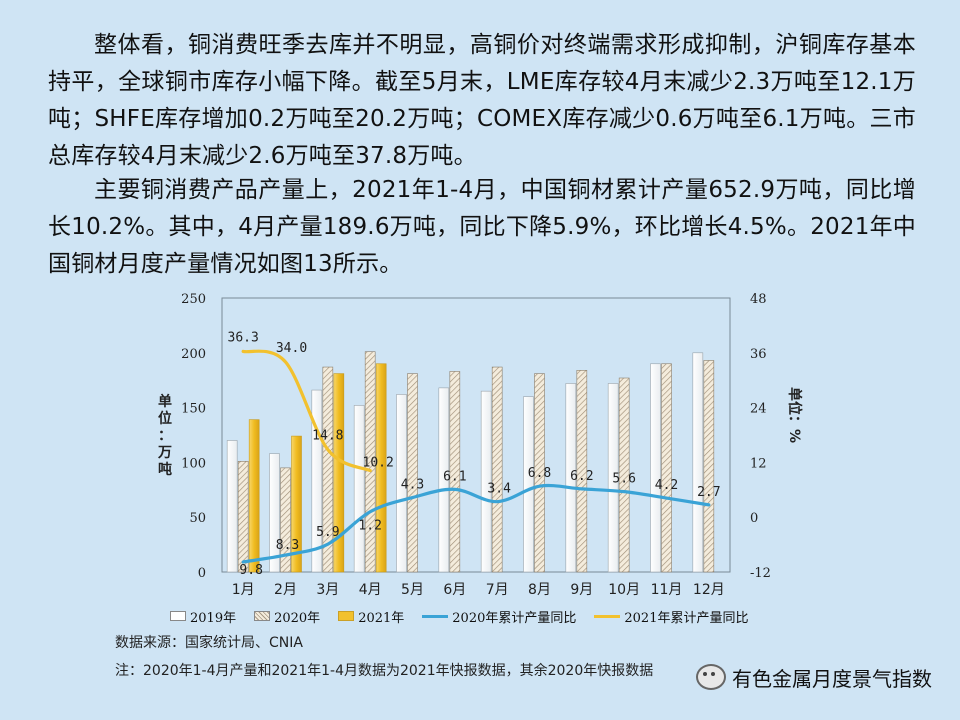 The height and width of the screenshot is (720, 960). What do you see at coordinates (250, 570) in the screenshot?
I see `data-label-2020: 9.8` at bounding box center [250, 570].